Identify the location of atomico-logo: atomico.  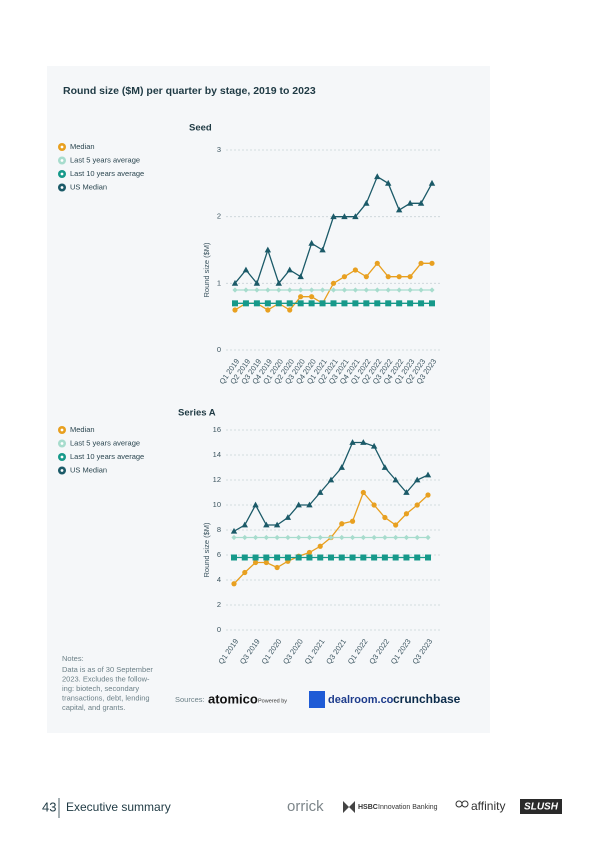
(233, 698).